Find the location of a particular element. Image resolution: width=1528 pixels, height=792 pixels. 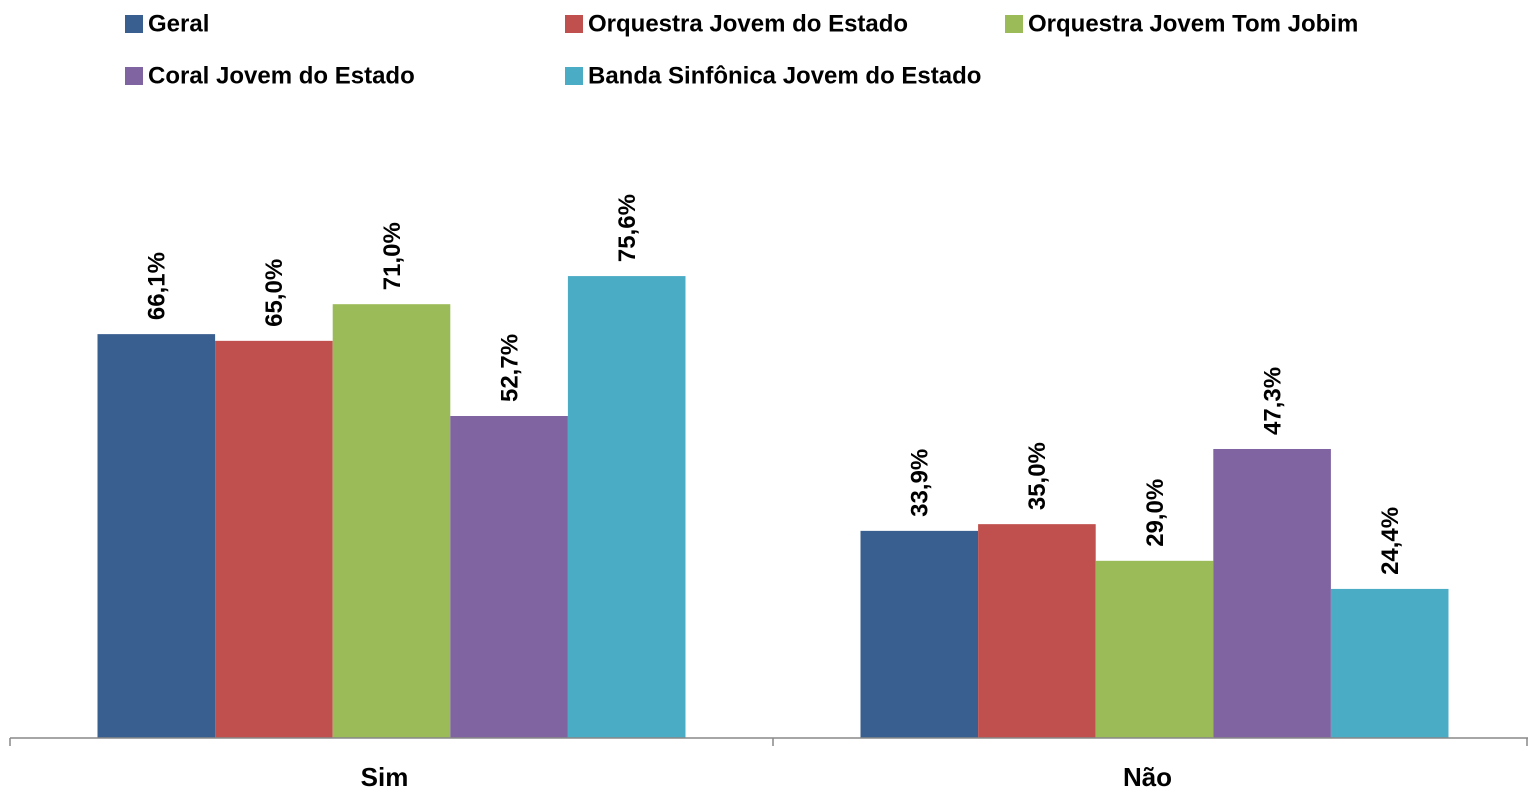

data-label: 47,3% is located at coordinates (1272, 401).